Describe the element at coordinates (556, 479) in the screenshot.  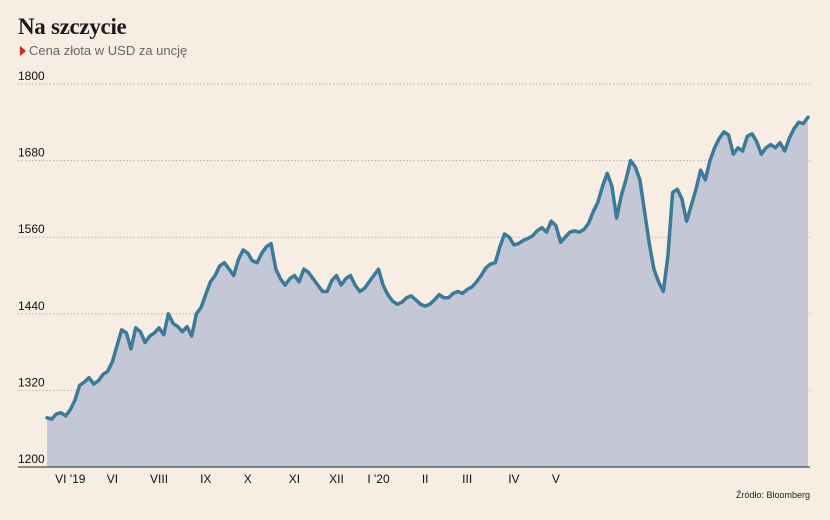
I see `x-tick-label: V` at that location.